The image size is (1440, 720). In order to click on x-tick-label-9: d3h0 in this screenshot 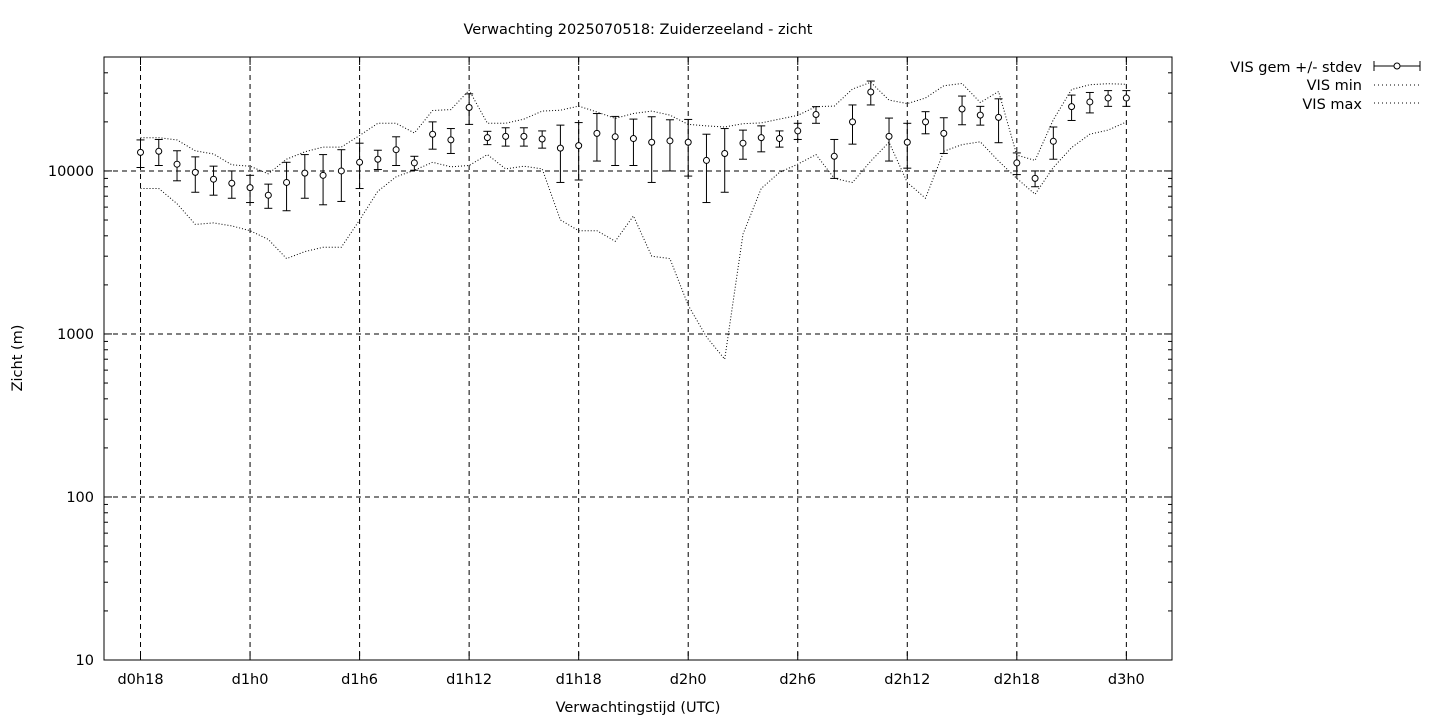, I will do `click(1126, 680)`.